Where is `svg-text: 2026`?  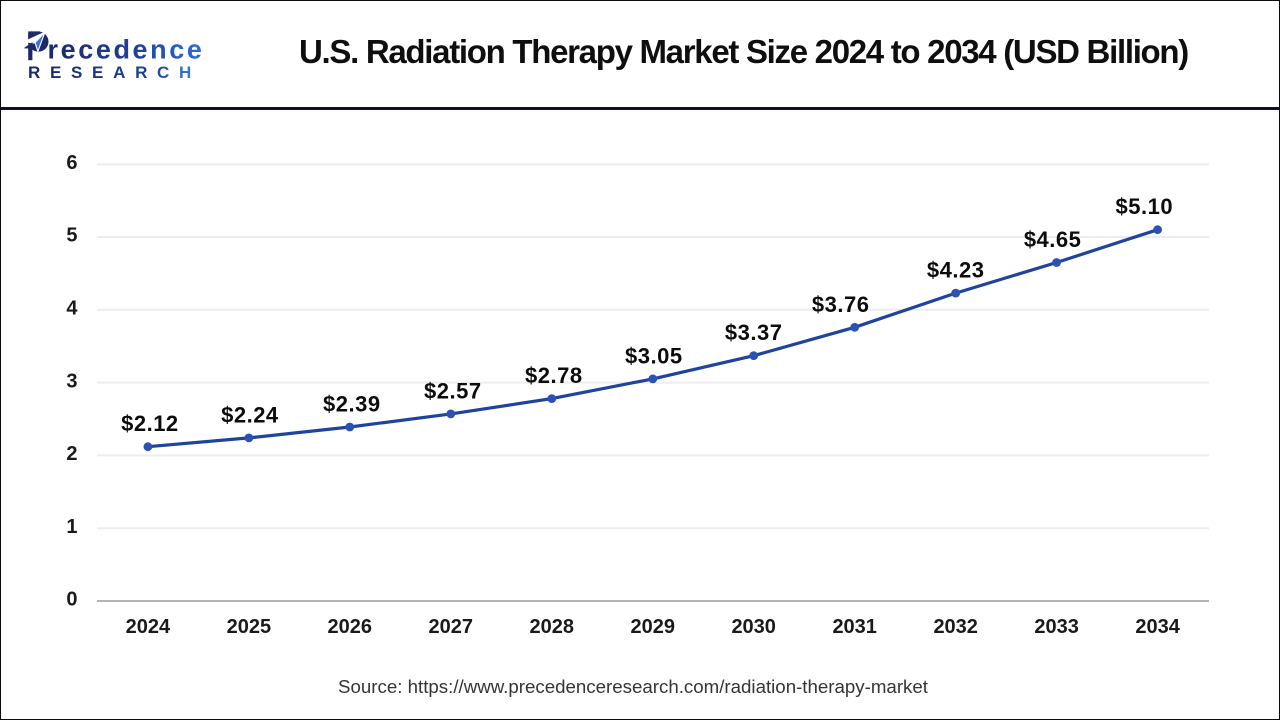 svg-text: 2026 is located at coordinates (350, 627).